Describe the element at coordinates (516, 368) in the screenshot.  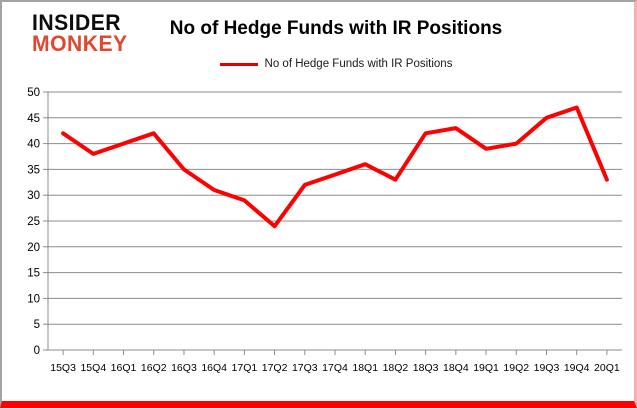
I see `x-axis-label: 19Q2` at that location.